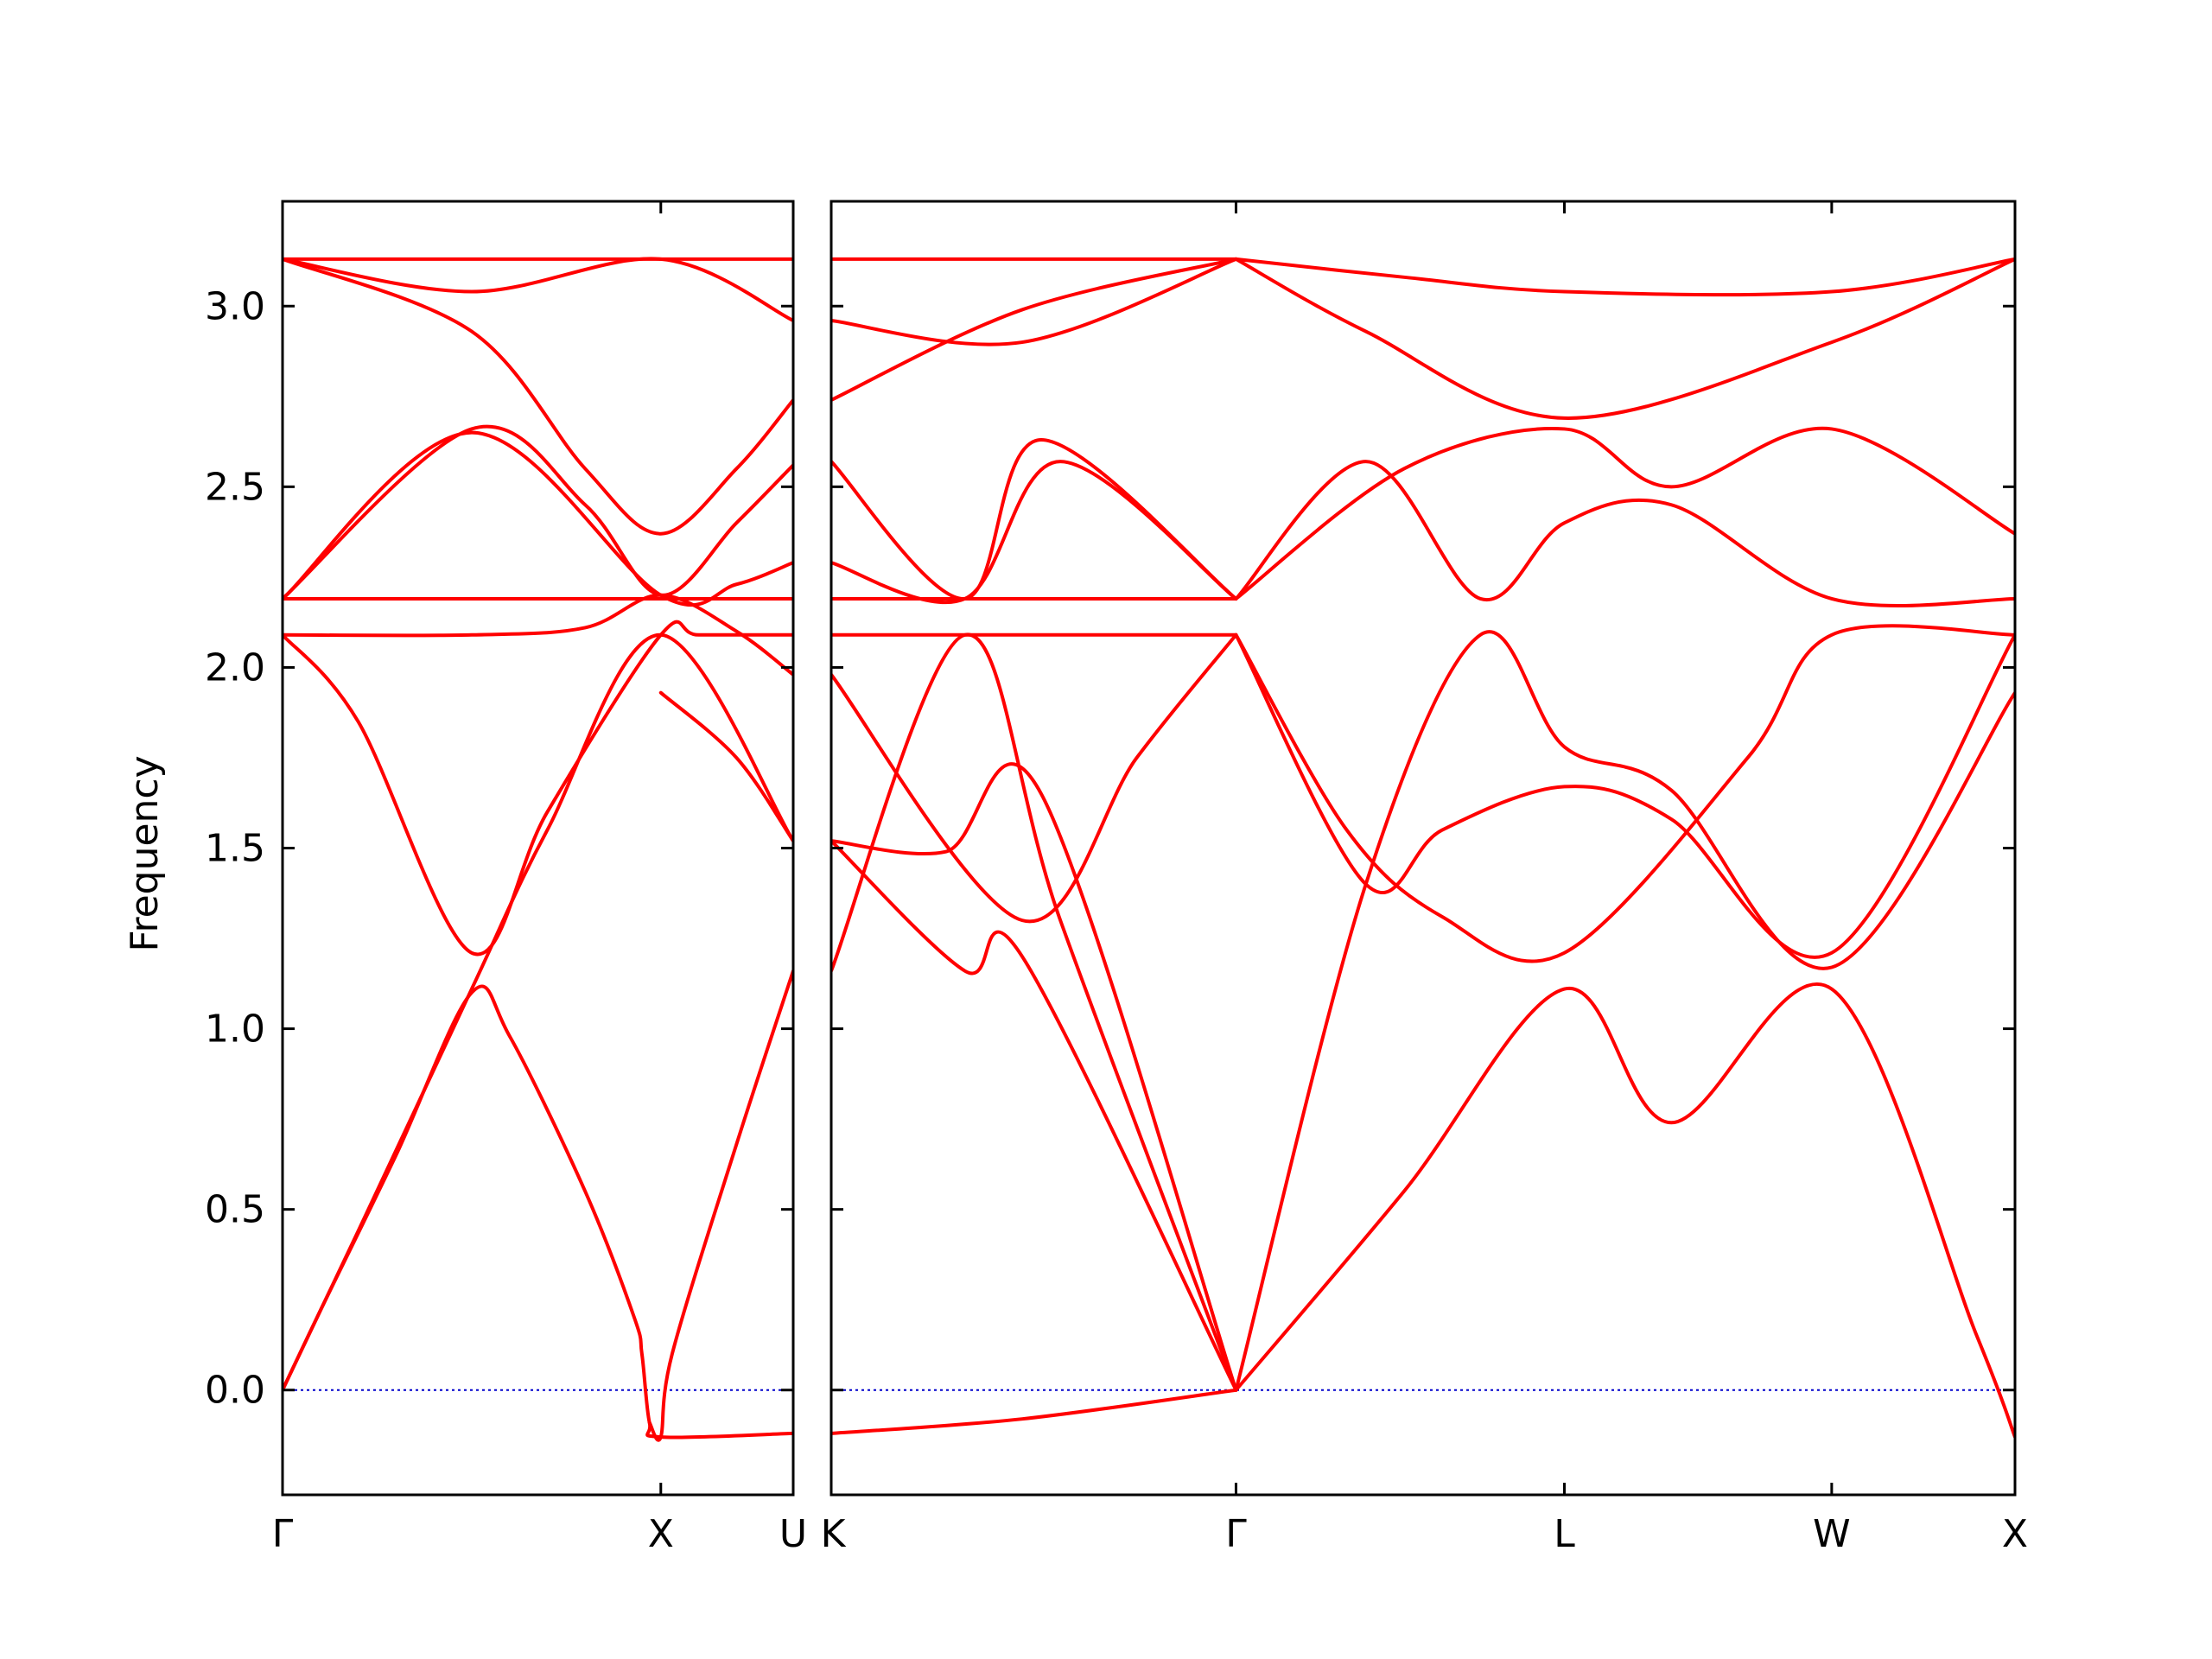  Describe the element at coordinates (145, 853) in the screenshot. I see `y-axis-label: Frequency` at that location.